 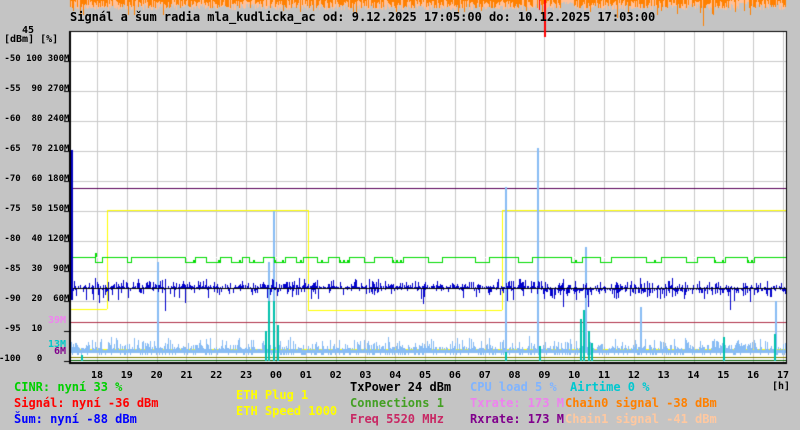 What do you see at coordinates (425, 375) in the screenshot?
I see `x-axis-hour-label: 05` at bounding box center [425, 375].